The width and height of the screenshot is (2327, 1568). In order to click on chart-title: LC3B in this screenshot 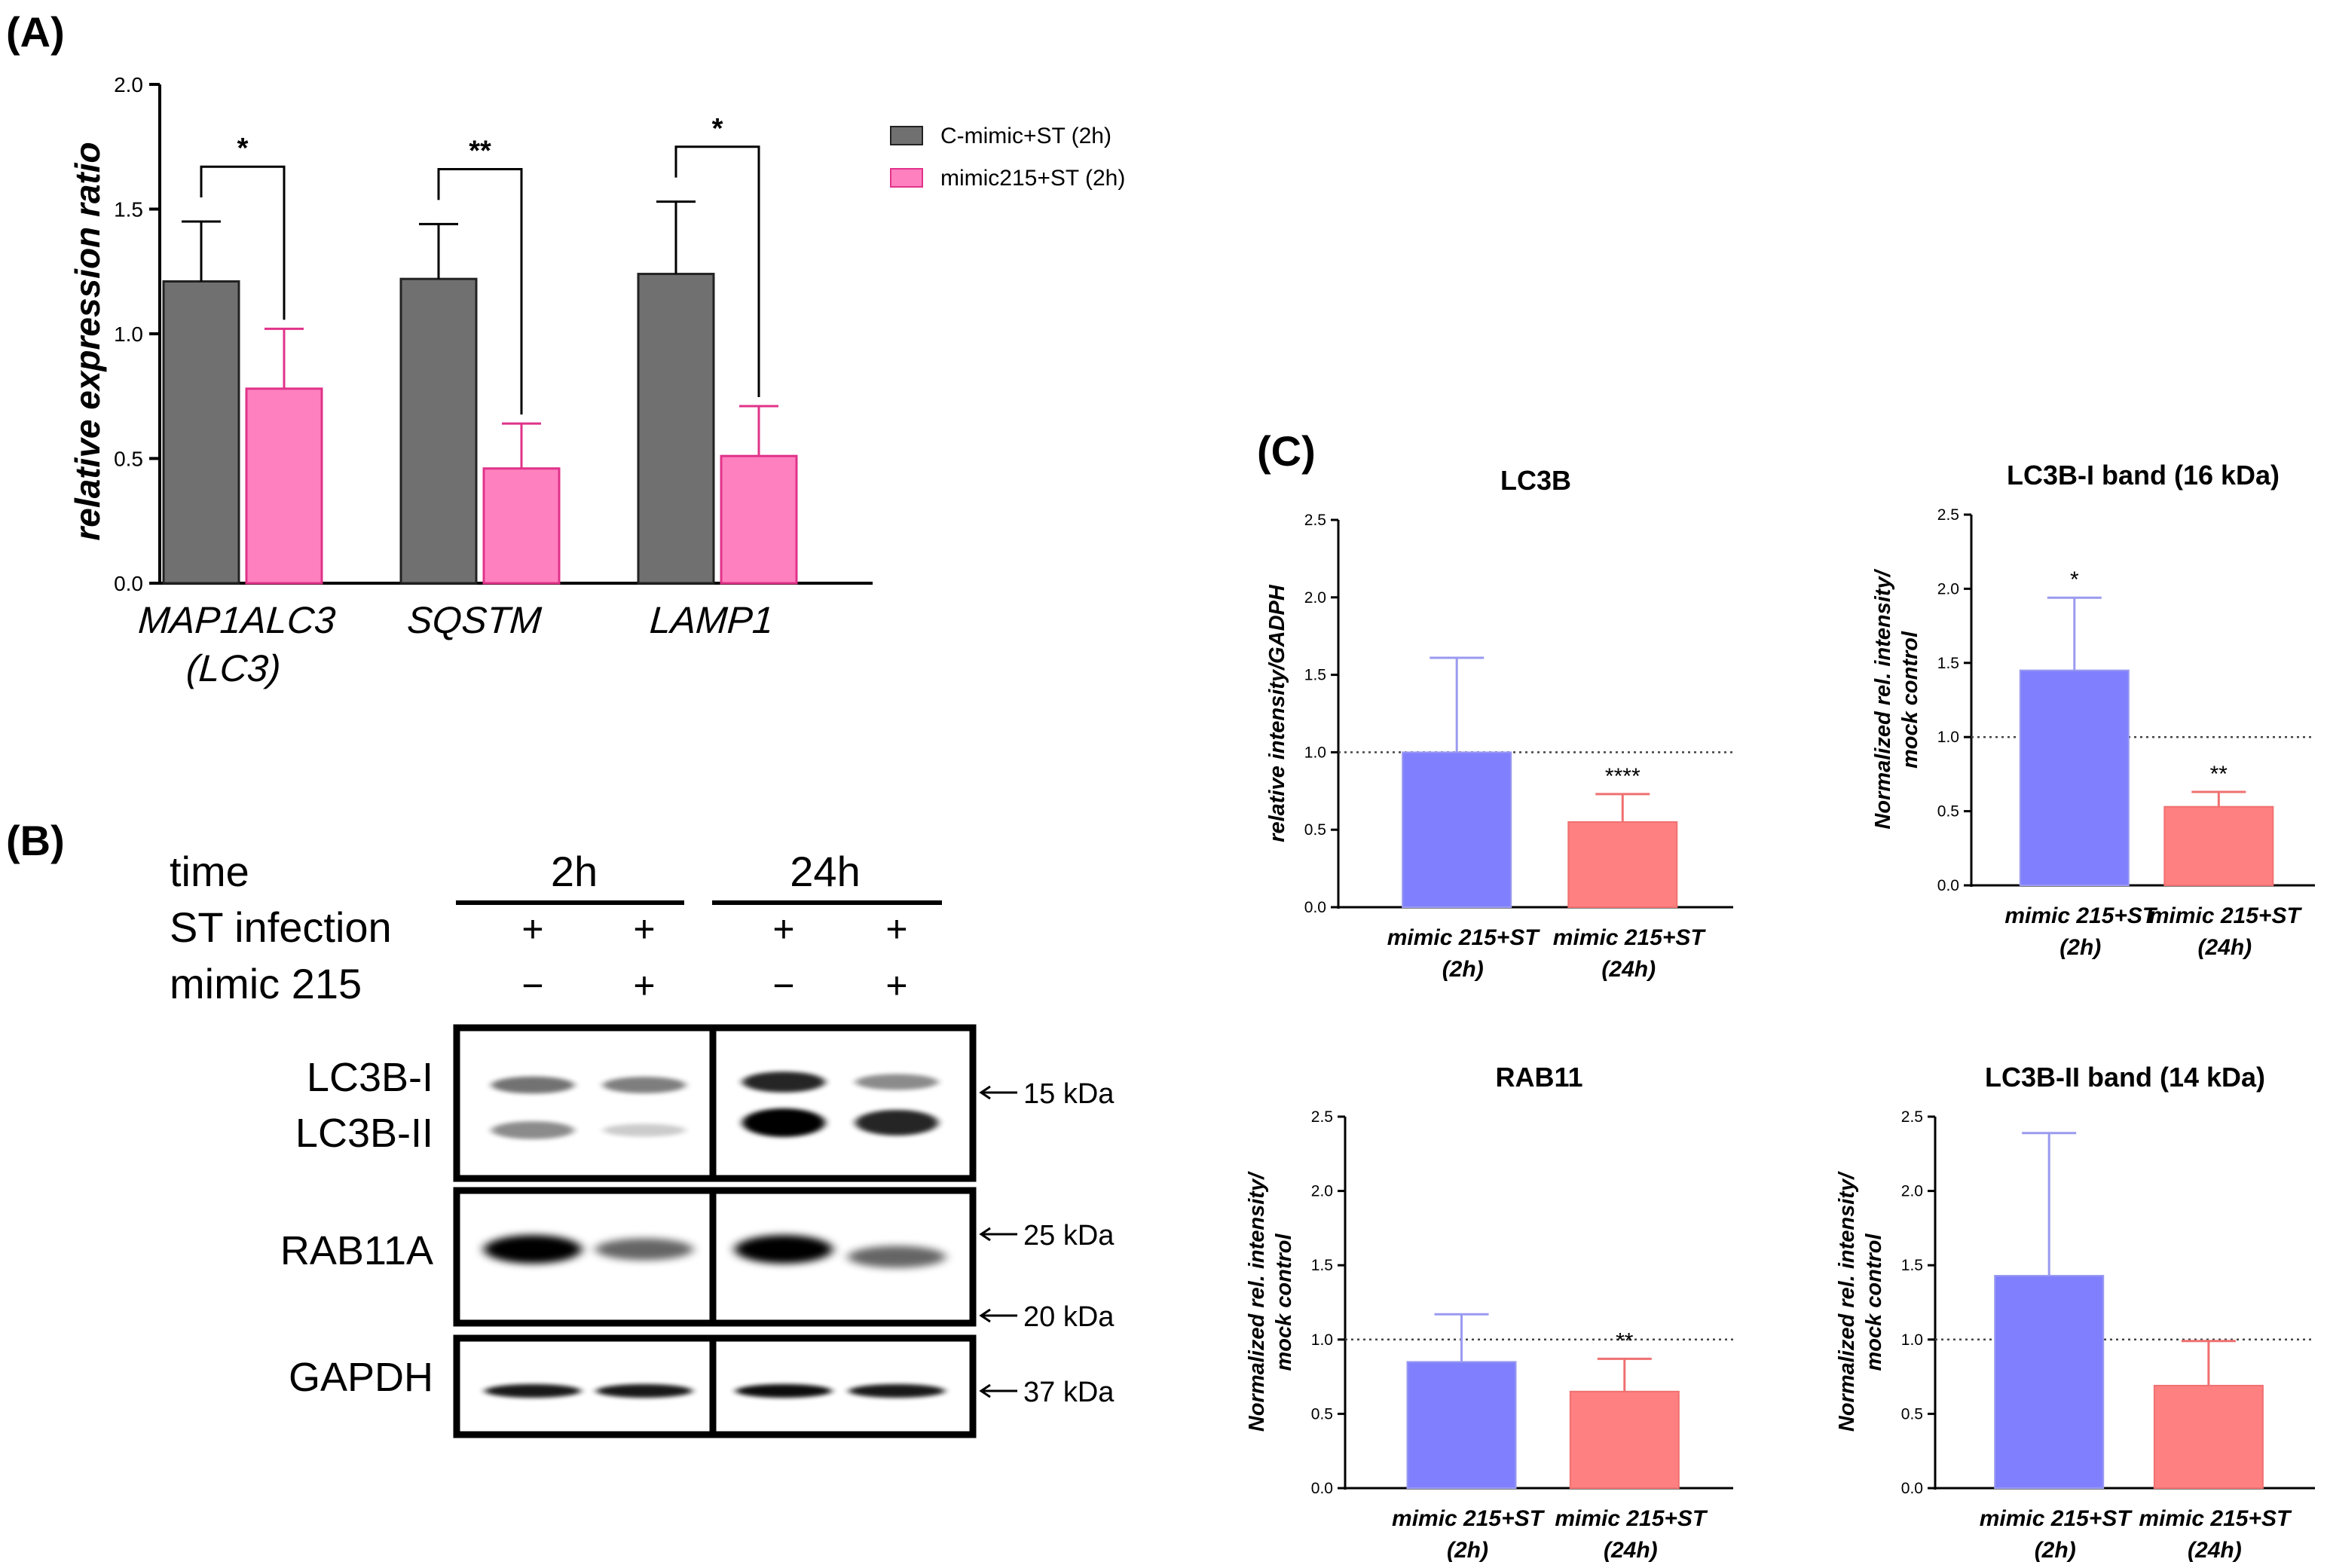, I will do `click(1536, 480)`.